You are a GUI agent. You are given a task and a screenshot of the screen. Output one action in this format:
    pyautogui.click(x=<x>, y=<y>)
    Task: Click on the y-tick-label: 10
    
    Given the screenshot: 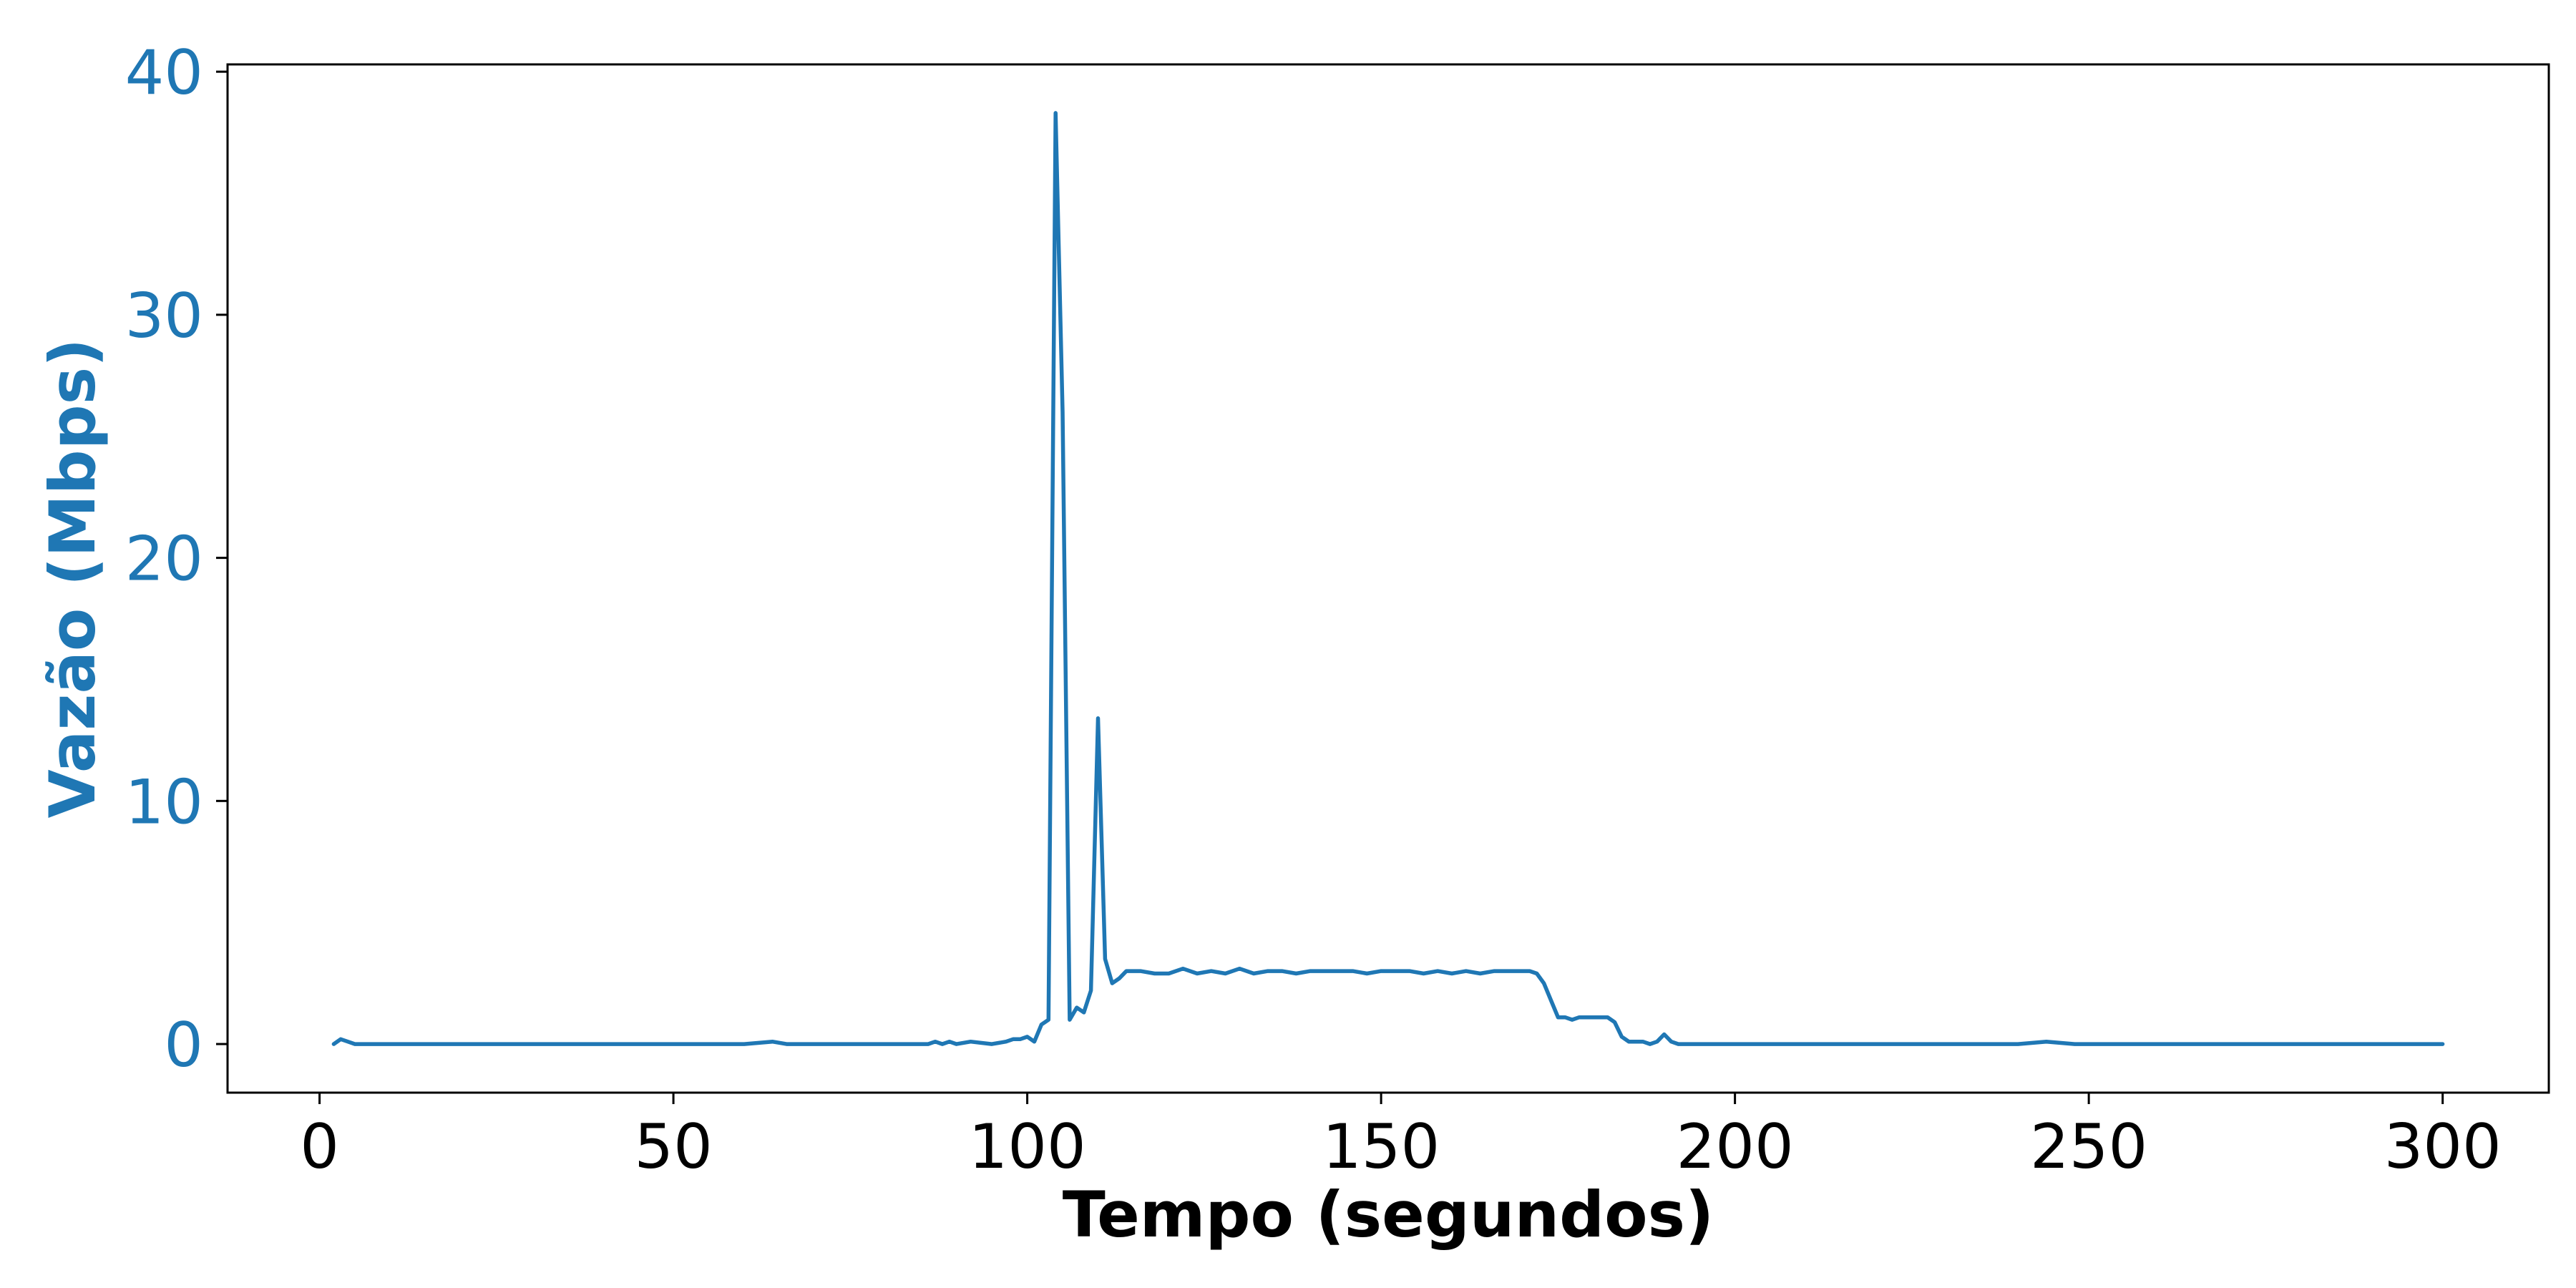 What is the action you would take?
    pyautogui.click(x=164, y=802)
    